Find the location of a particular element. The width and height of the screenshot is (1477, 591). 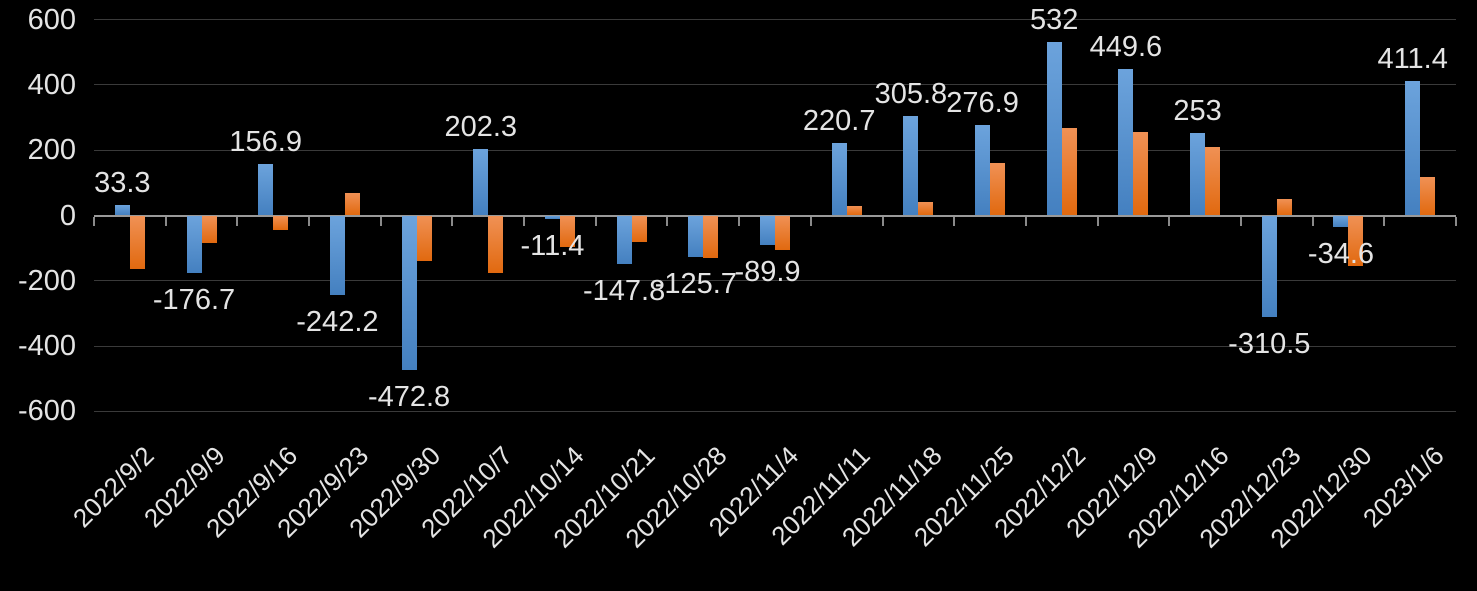

orange-bar-2022/12/9 is located at coordinates (1141, 174).